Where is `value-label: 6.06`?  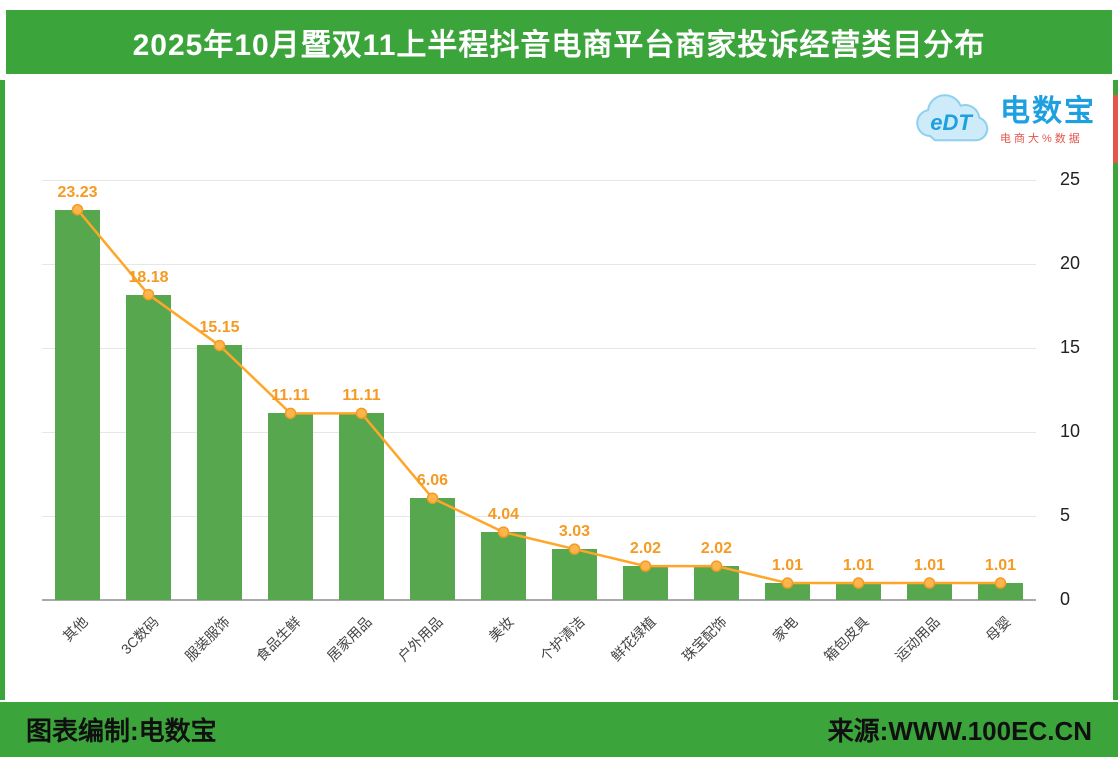
value-label: 6.06 is located at coordinates (432, 481).